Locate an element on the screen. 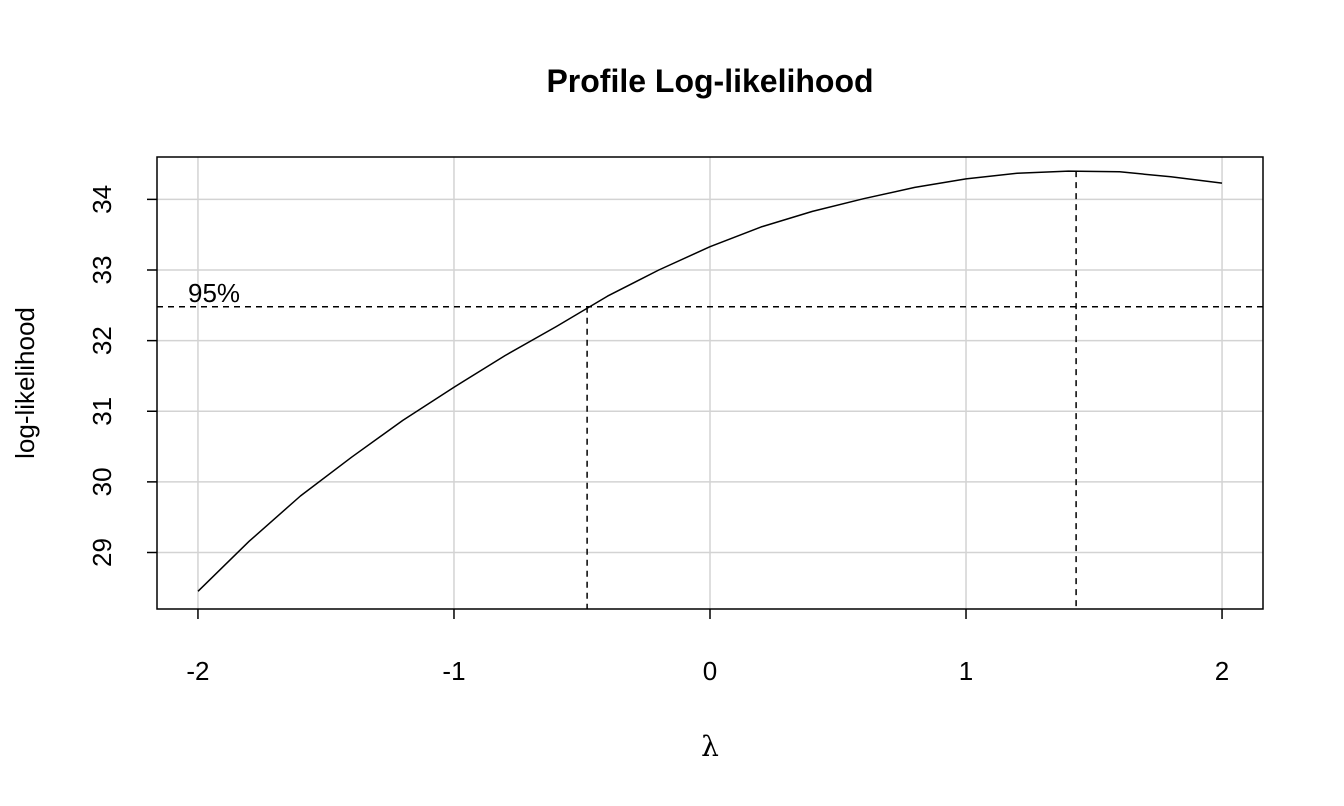  y-axis-label: log-likelihood is located at coordinates (25, 383).